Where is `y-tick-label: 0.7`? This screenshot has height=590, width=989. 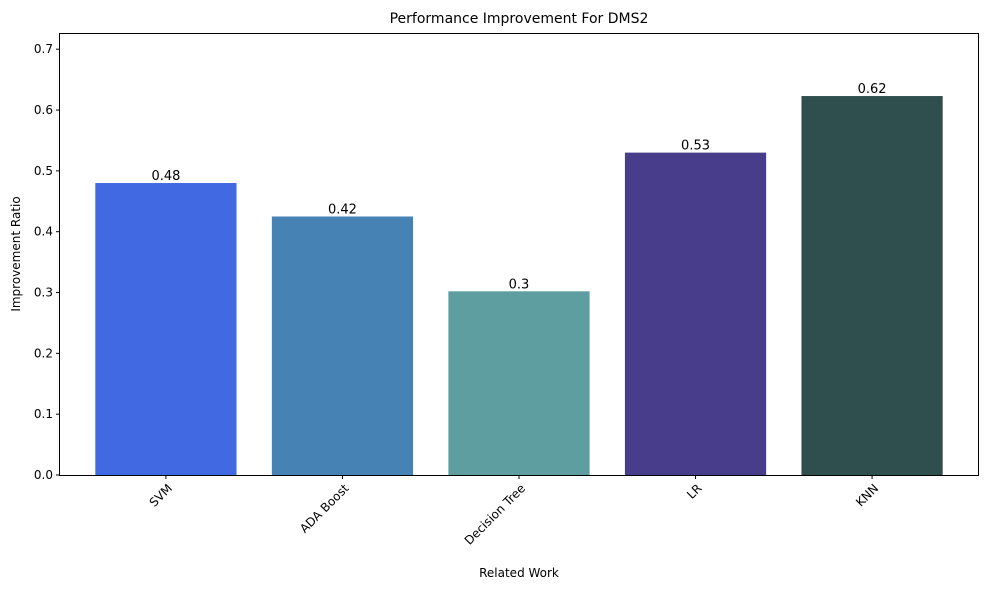 y-tick-label: 0.7 is located at coordinates (43, 49).